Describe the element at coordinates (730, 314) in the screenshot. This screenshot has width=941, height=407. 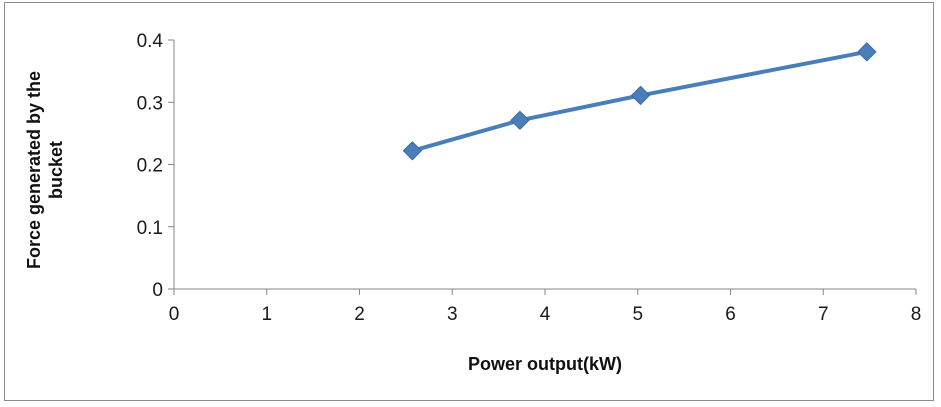
I see `x-tick-label: 6` at that location.